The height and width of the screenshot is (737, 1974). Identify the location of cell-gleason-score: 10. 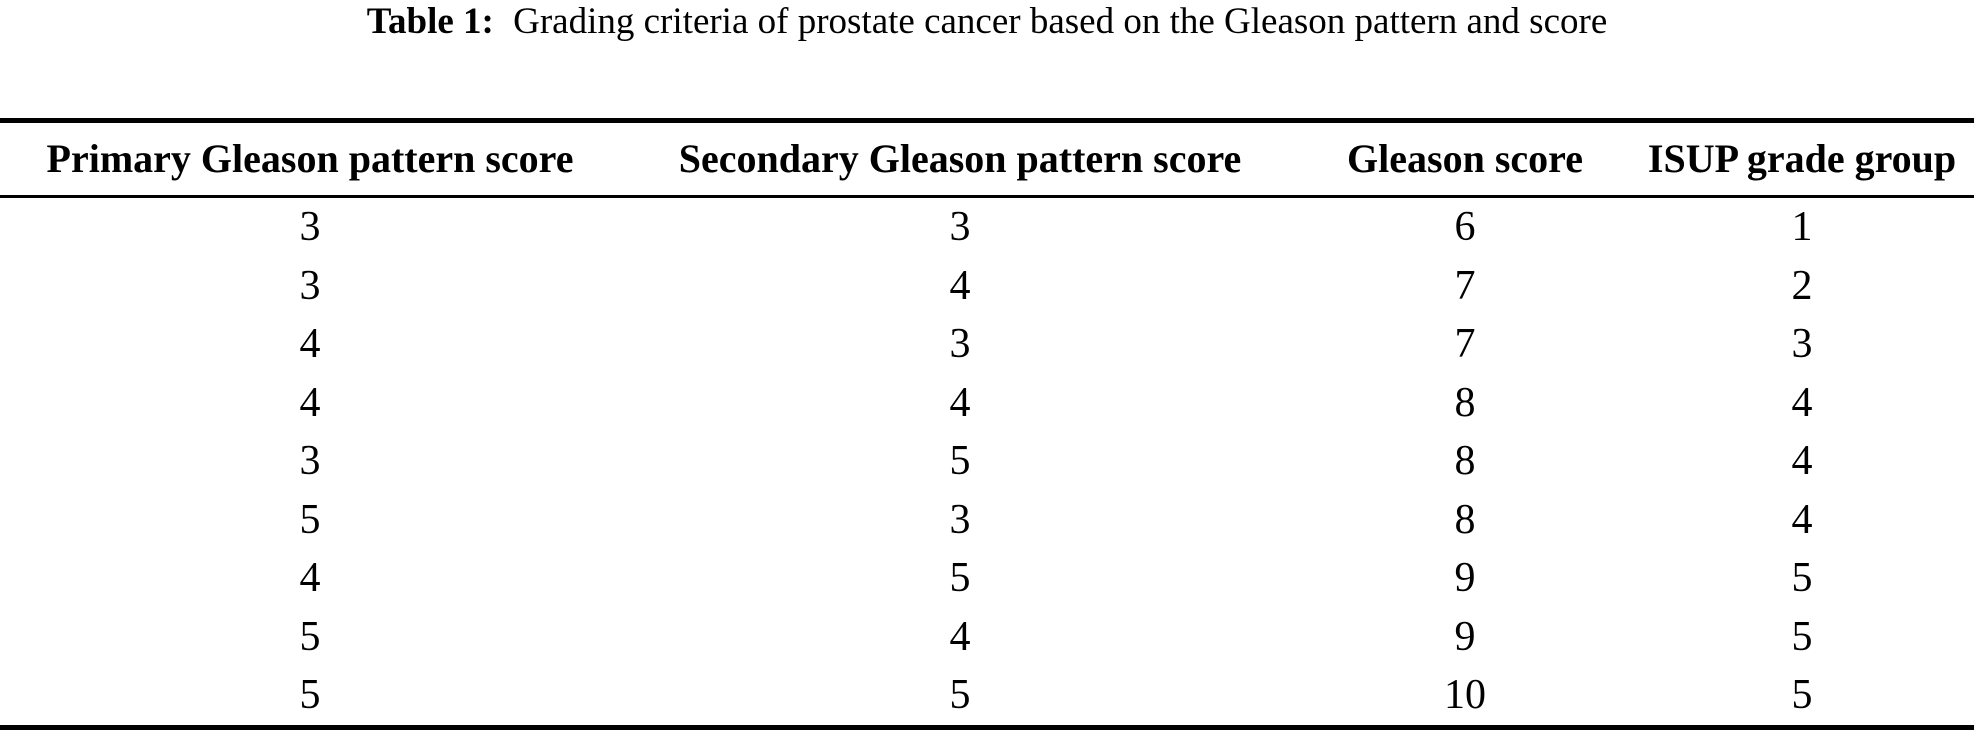
(1465, 695).